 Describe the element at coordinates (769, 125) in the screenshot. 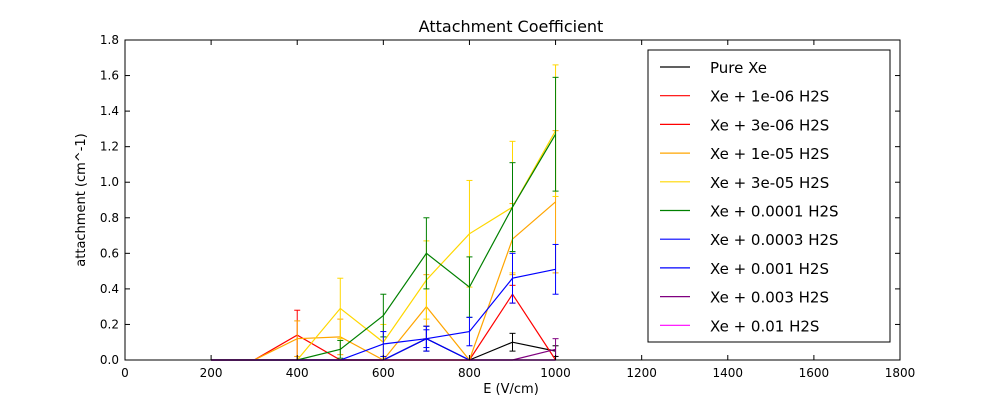

I see `legend-label: Xe + 3e-06 H2S` at that location.